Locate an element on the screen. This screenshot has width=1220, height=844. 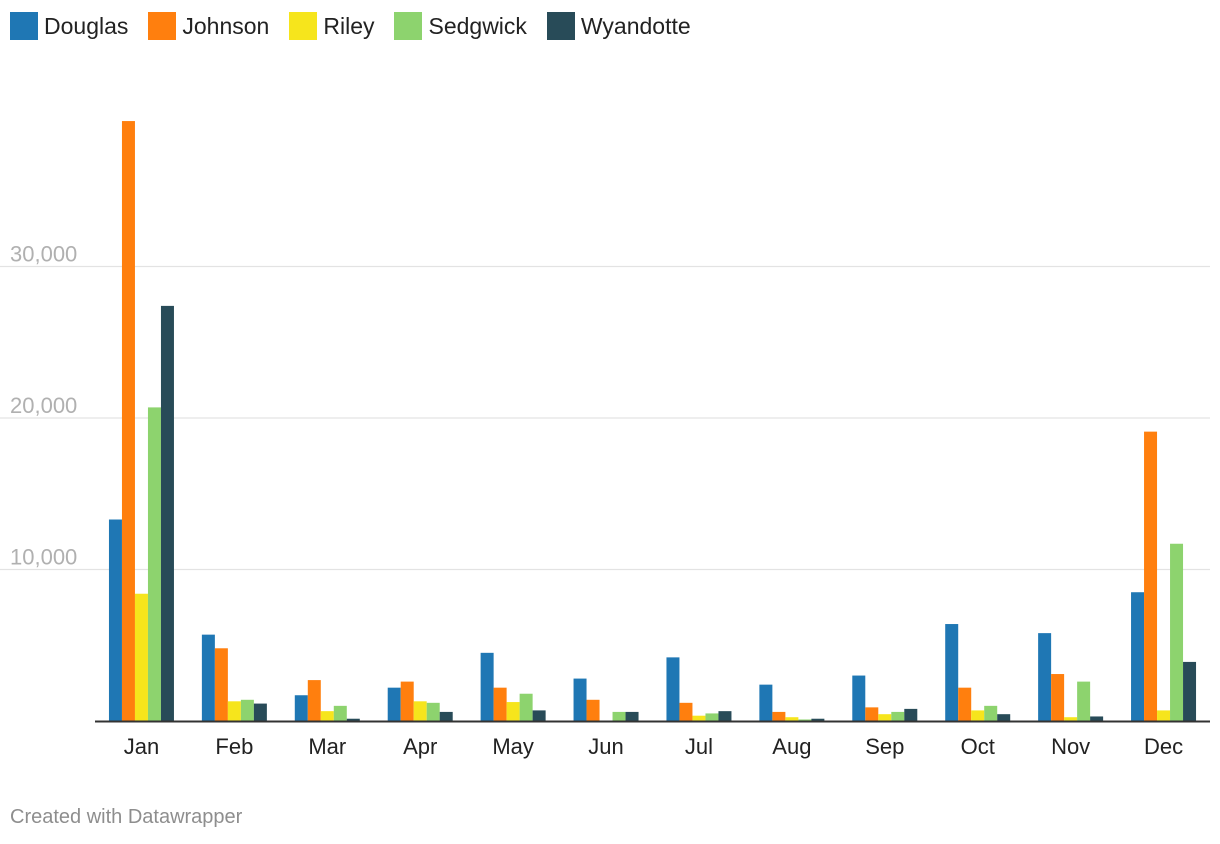
legend-item-douglas: Douglas is located at coordinates (69, 26).